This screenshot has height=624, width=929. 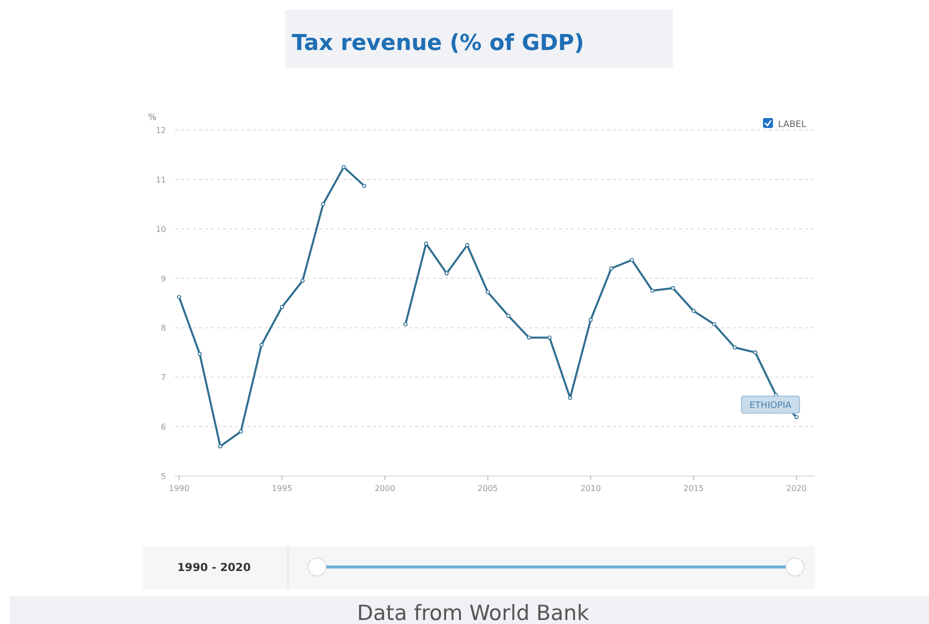 What do you see at coordinates (488, 488) in the screenshot?
I see `x-tick-label: 2005` at bounding box center [488, 488].